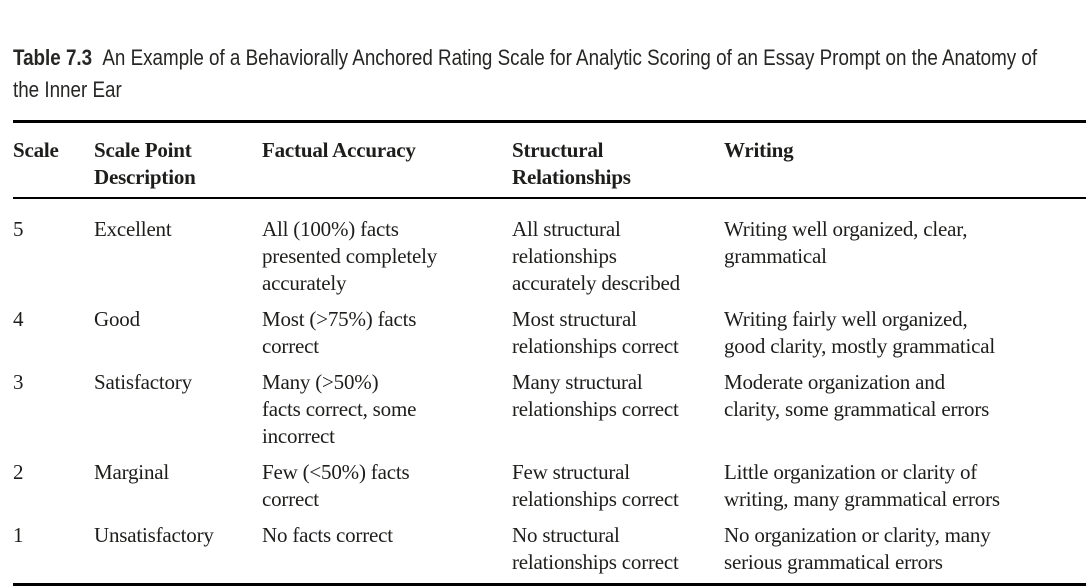 The image size is (1090, 586). What do you see at coordinates (595, 332) in the screenshot?
I see `structural-relationships-cell: Most structural relationships correct` at bounding box center [595, 332].